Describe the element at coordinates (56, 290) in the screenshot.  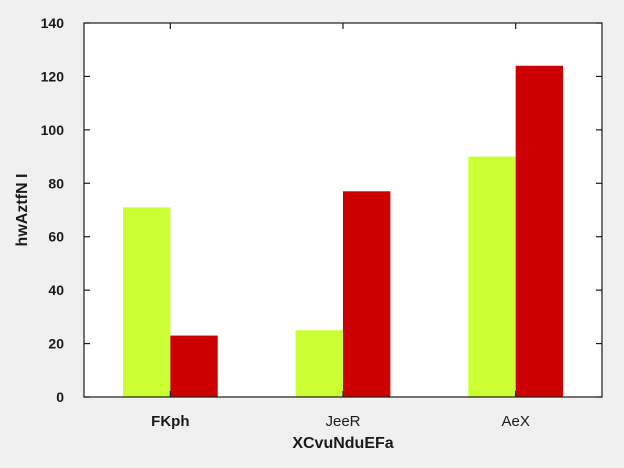
I see `y-tick-label: 40` at that location.